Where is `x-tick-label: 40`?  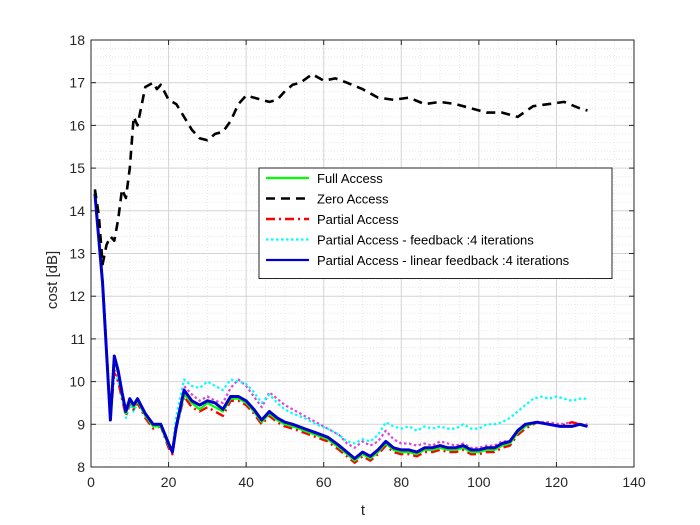
x-tick-label: 40 is located at coordinates (246, 482).